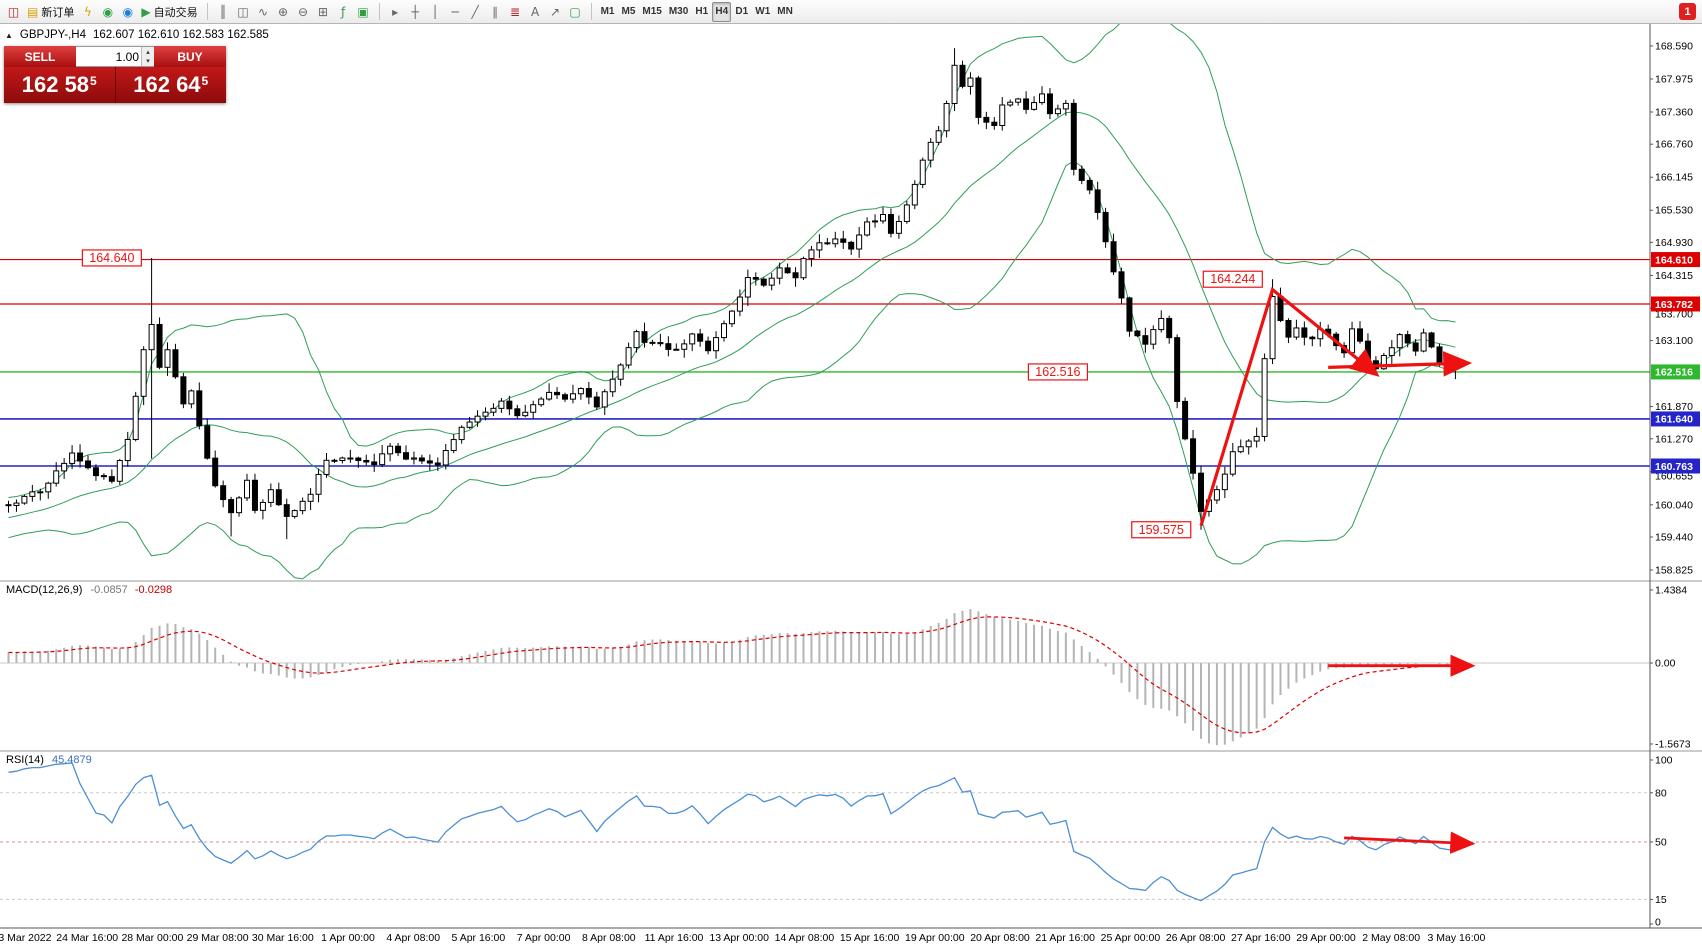 The width and height of the screenshot is (1702, 946). I want to click on price-tick-label: 165.530, so click(1674, 211).